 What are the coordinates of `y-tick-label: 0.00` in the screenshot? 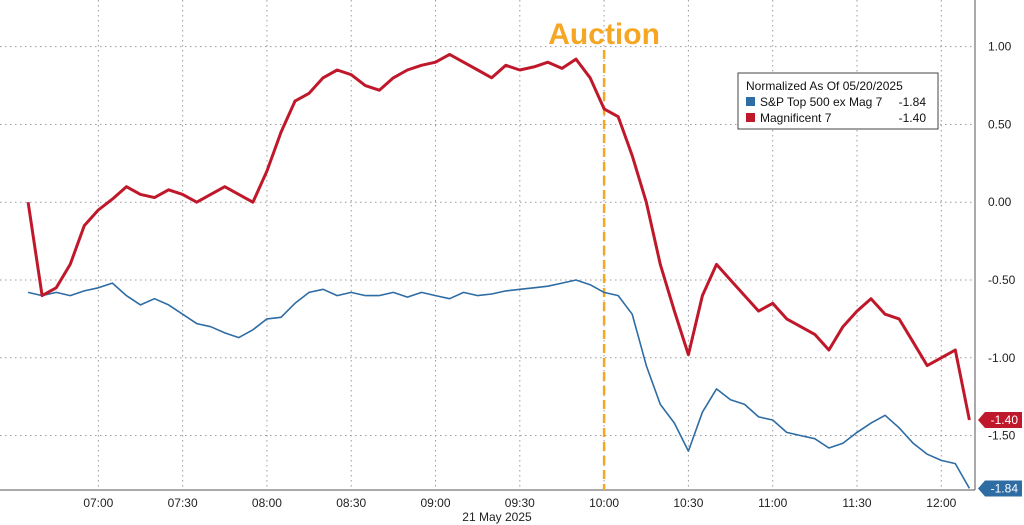 It's located at (1000, 202).